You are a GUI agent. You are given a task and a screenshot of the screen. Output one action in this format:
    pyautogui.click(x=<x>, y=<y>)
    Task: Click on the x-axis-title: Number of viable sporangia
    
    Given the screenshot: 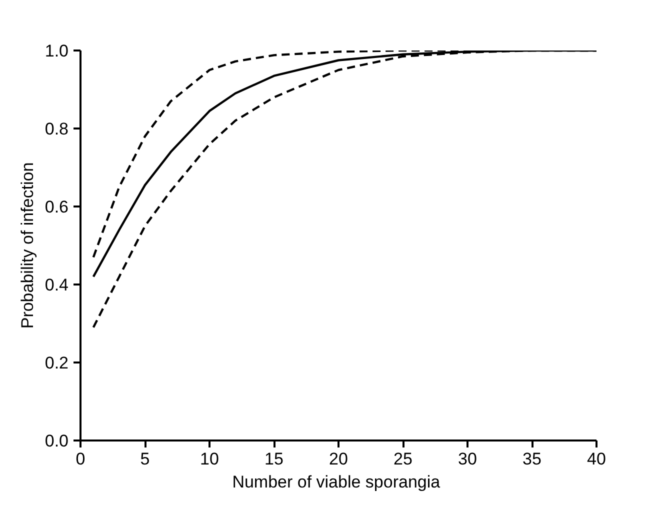 What is the action you would take?
    pyautogui.click(x=336, y=482)
    